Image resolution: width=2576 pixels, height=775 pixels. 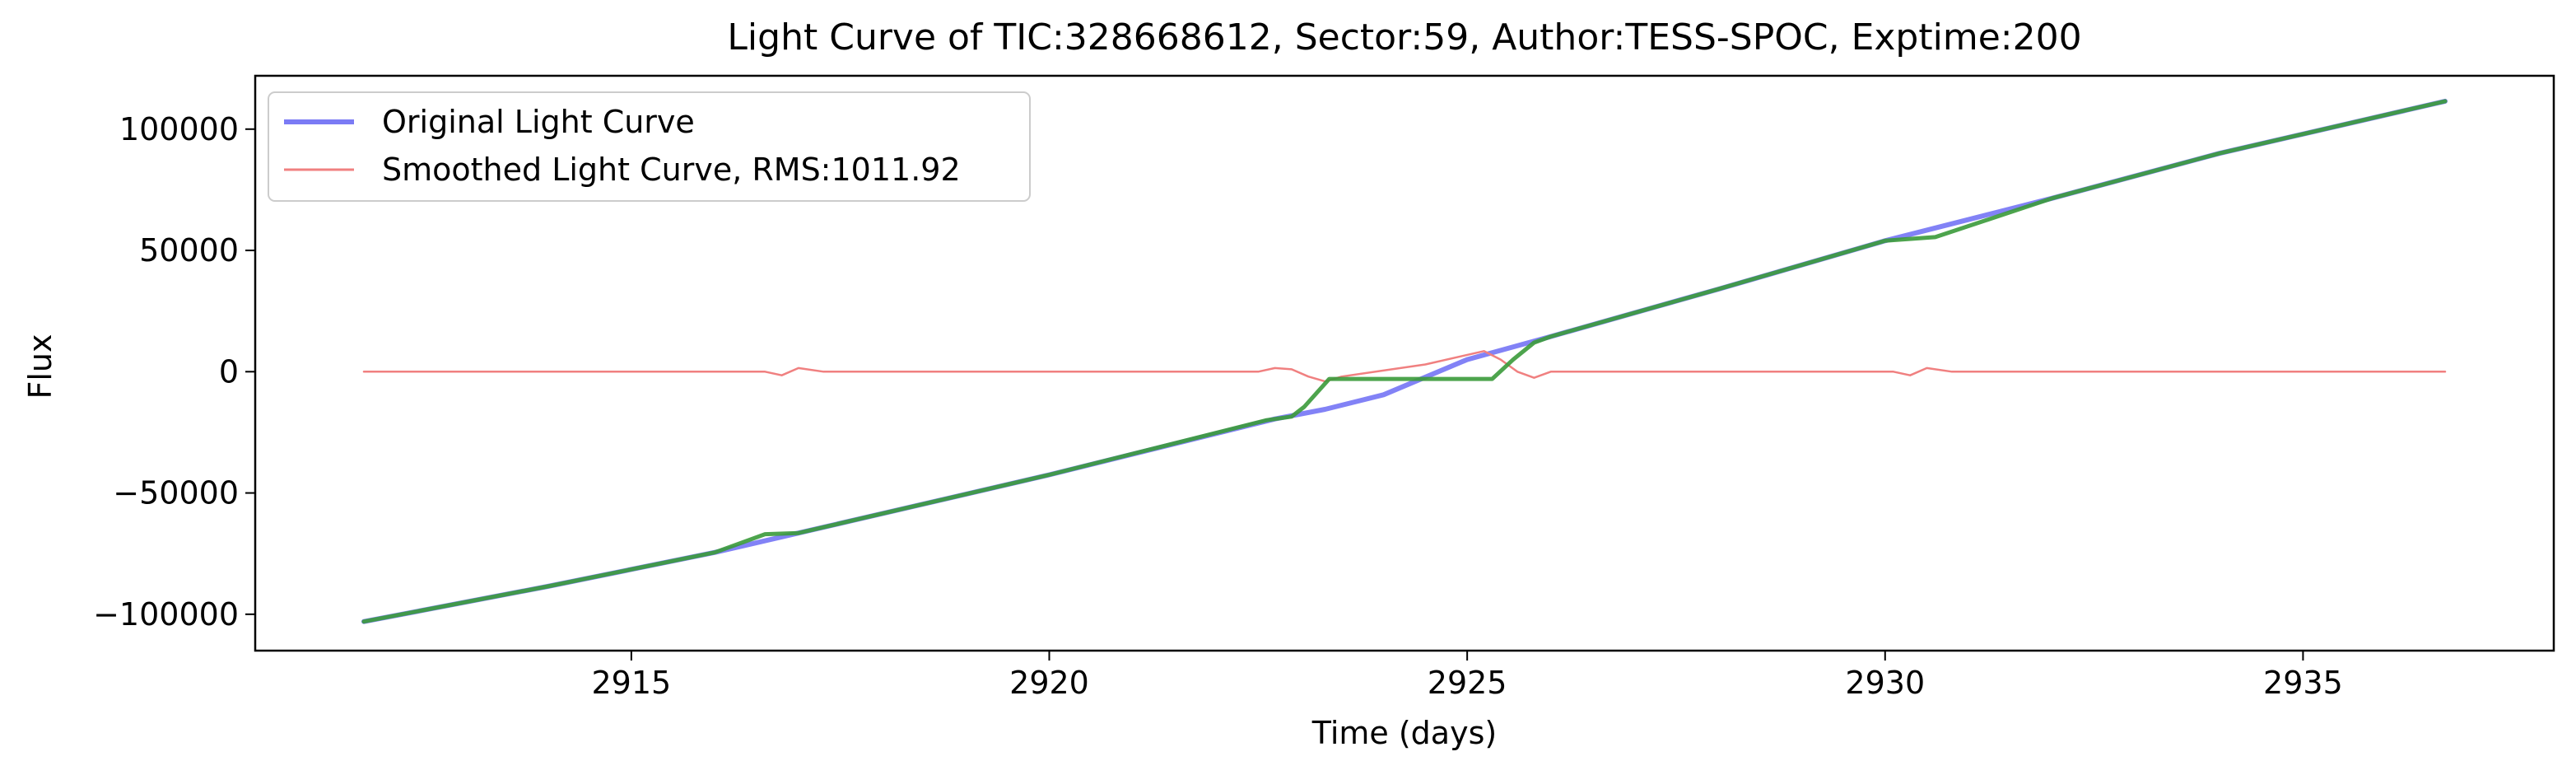 I want to click on x-axis-ticks: 2915 2920 2925 2930 2935, so click(x=1467, y=676).